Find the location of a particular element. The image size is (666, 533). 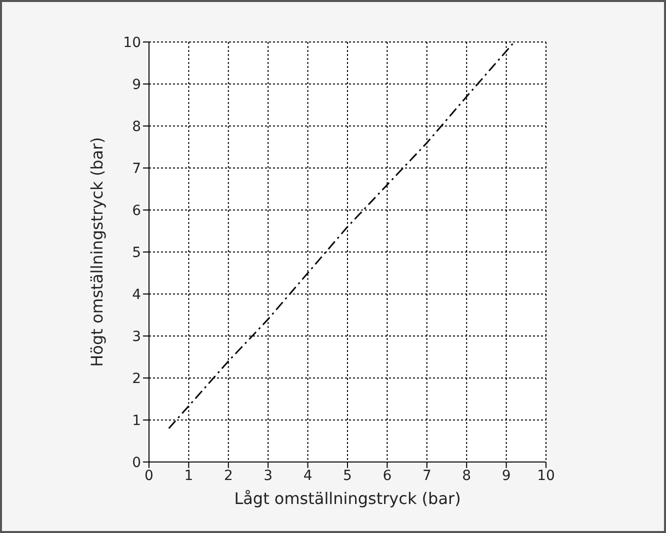

x-tick-label: 0 is located at coordinates (149, 476).